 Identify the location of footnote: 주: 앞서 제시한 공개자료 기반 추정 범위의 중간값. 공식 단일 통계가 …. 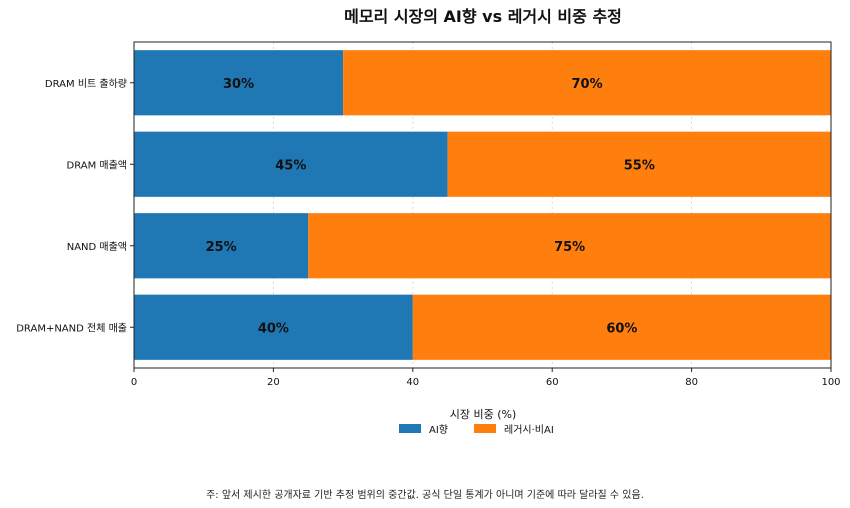
(425, 495).